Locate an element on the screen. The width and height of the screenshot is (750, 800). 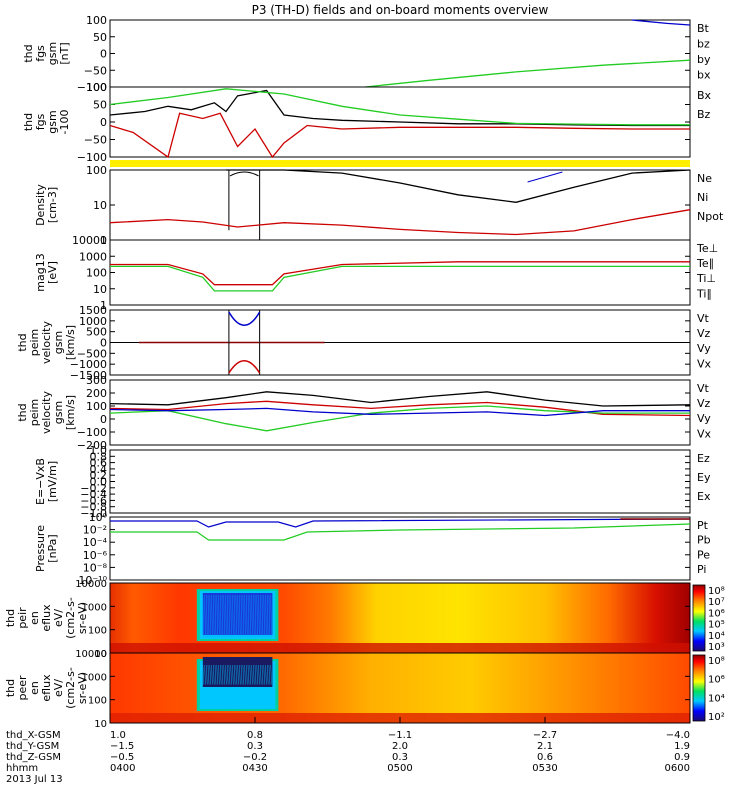
y-axis-label-line: eV/ is located at coordinates (58, 618).